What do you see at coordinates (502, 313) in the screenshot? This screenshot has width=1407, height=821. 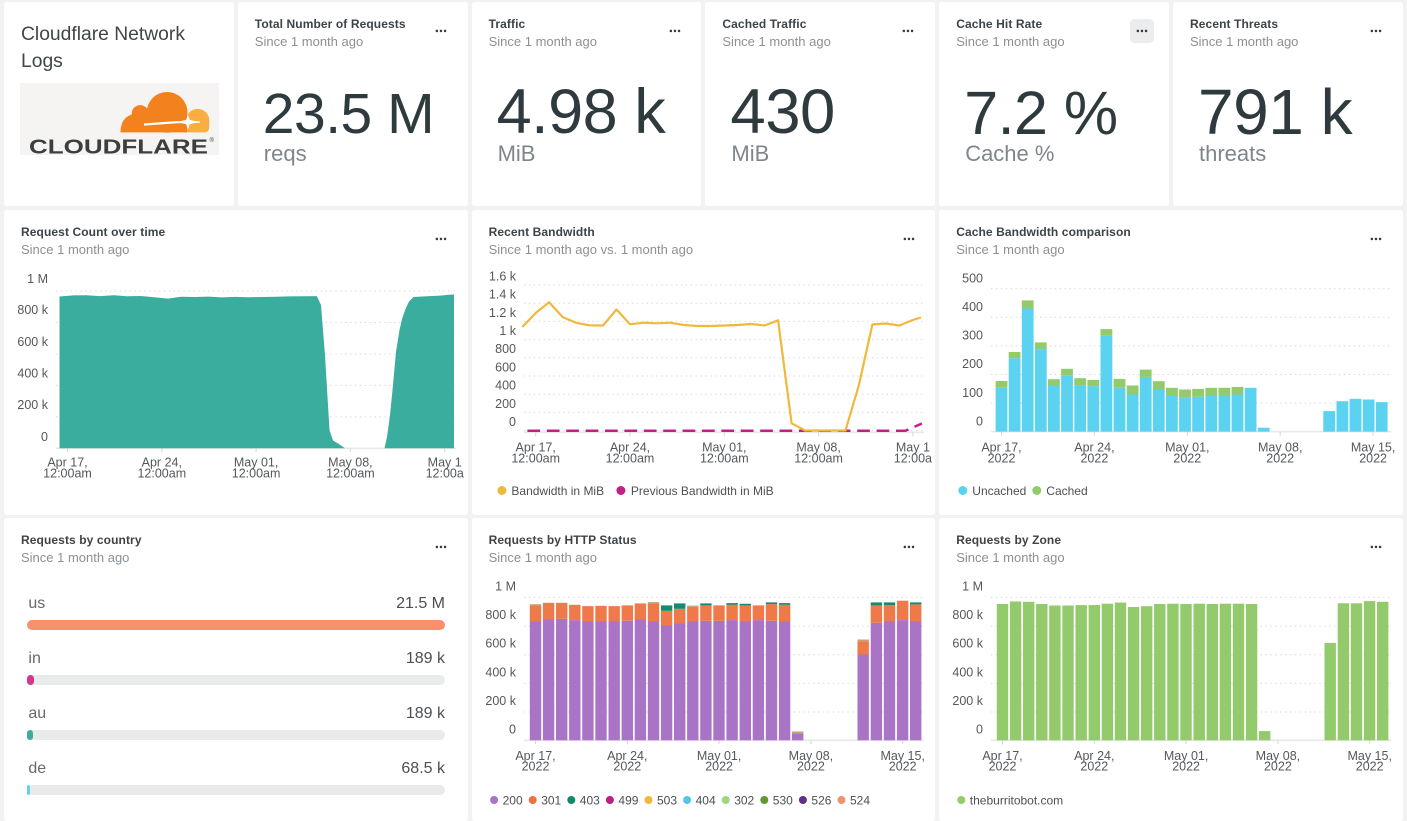 I see `svg-text: 1.2 k` at bounding box center [502, 313].